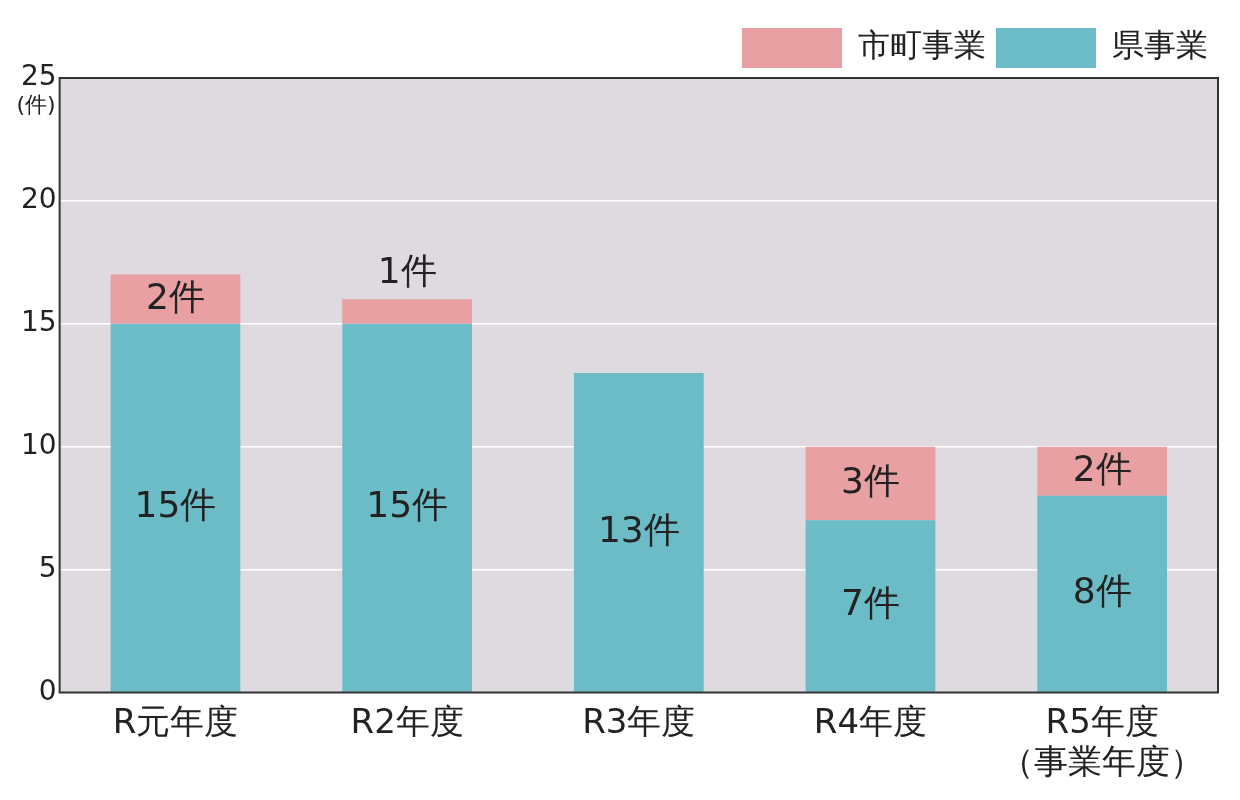 Image resolution: width=1240 pixels, height=800 pixels. I want to click on y-axis-title: (件), so click(36, 104).